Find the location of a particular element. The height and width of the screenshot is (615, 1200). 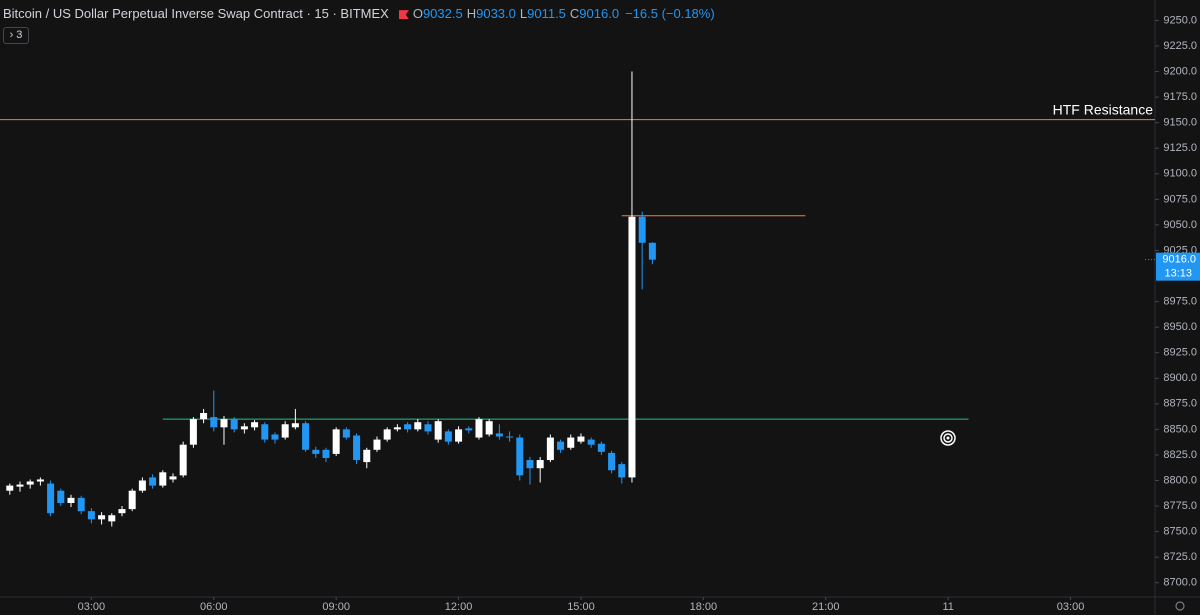

y-tick-label: 8725.0 is located at coordinates (1180, 557).